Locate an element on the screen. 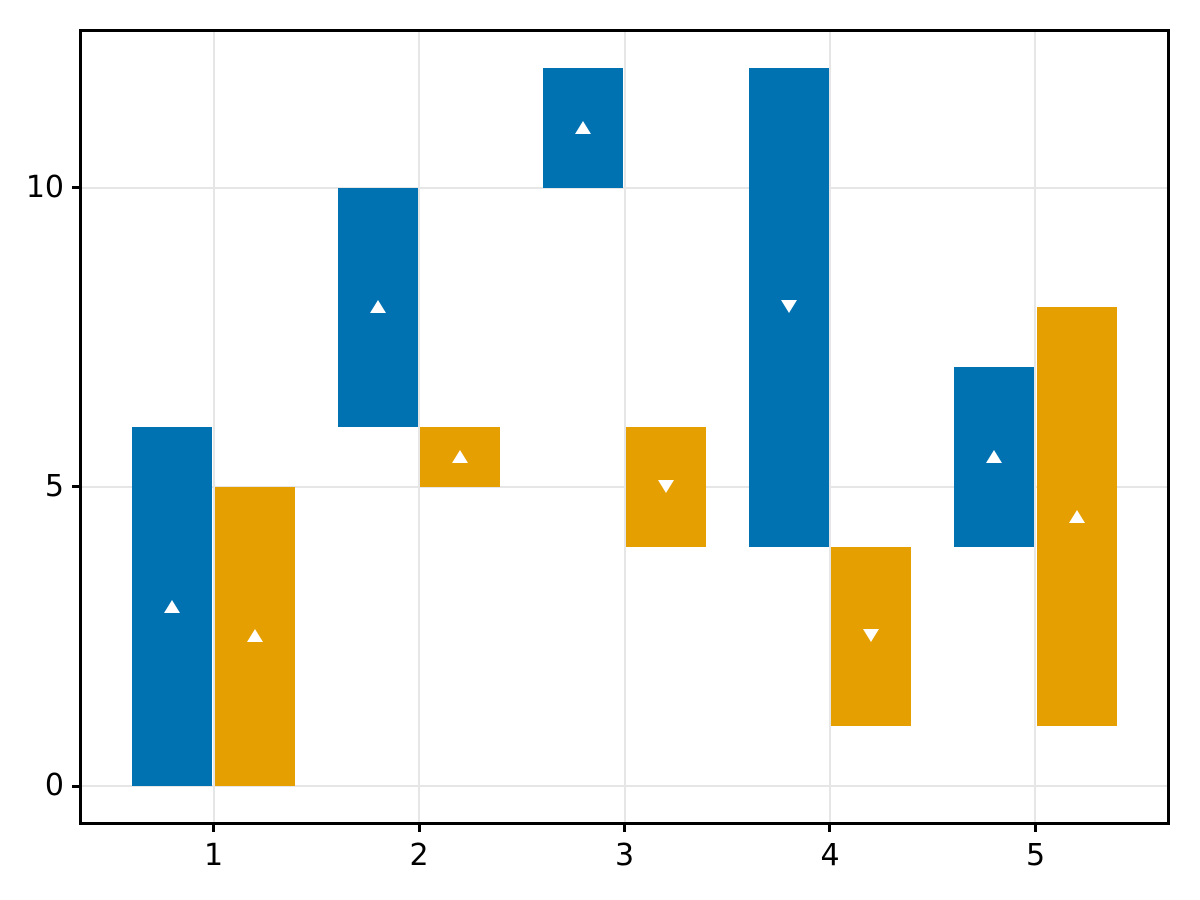 This screenshot has width=1200, height=900. y-tick-label: 5 is located at coordinates (54, 486).